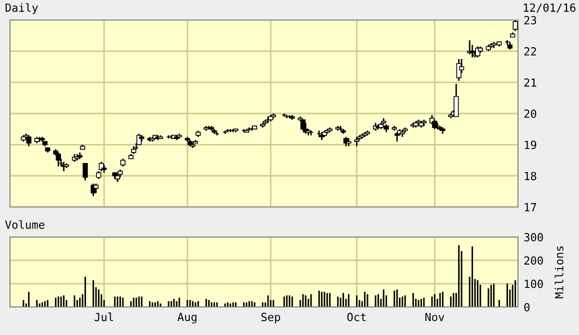 The height and width of the screenshot is (335, 579). I want to click on y-tick-label: 300, so click(533, 237).